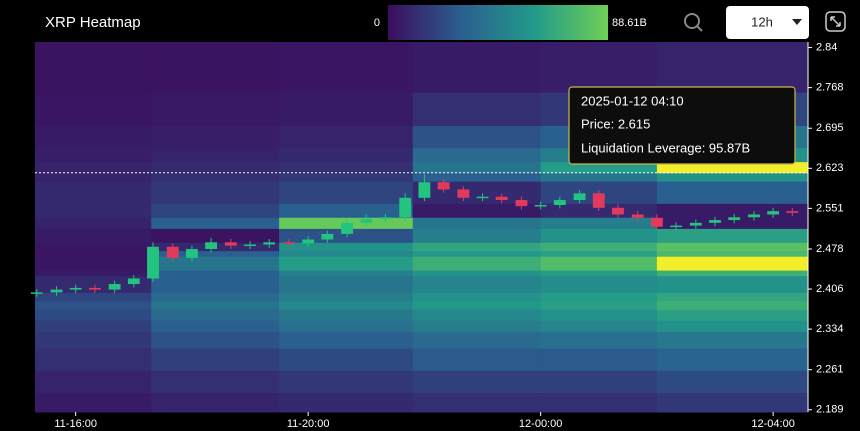  I want to click on y-tick-label: 2.478, so click(830, 249).